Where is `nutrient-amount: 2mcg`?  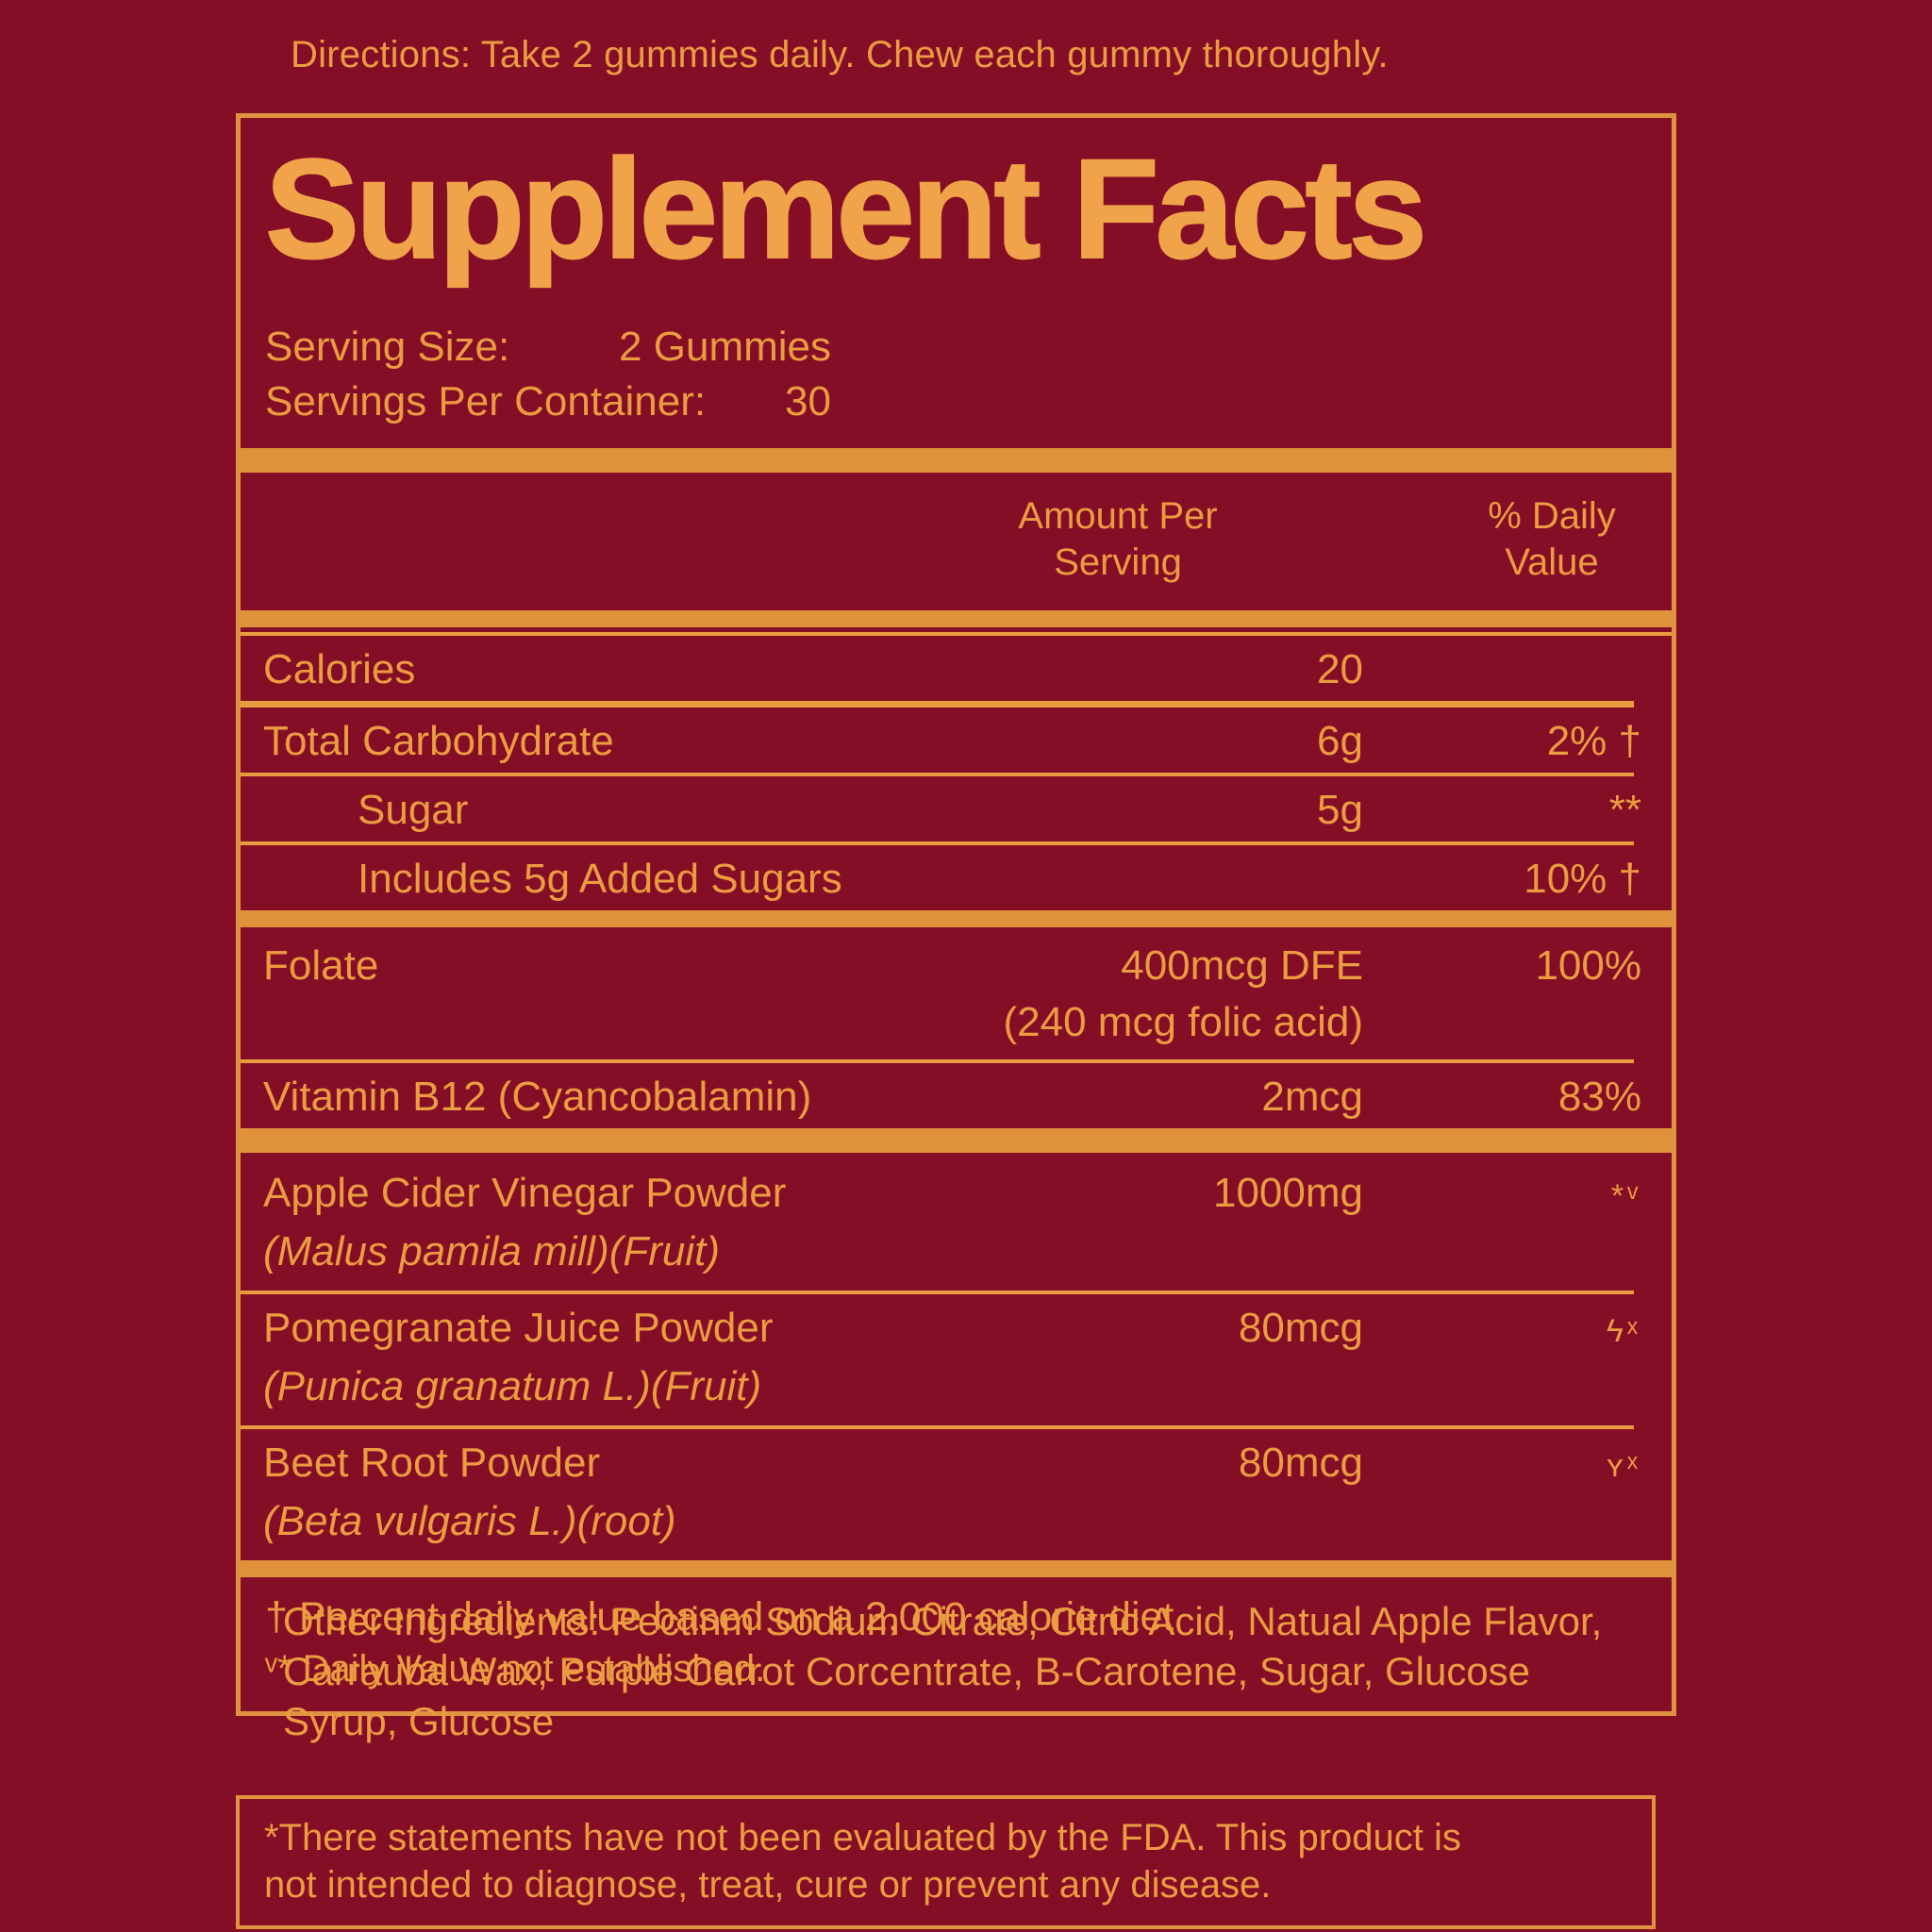 nutrient-amount: 2mcg is located at coordinates (1312, 1097).